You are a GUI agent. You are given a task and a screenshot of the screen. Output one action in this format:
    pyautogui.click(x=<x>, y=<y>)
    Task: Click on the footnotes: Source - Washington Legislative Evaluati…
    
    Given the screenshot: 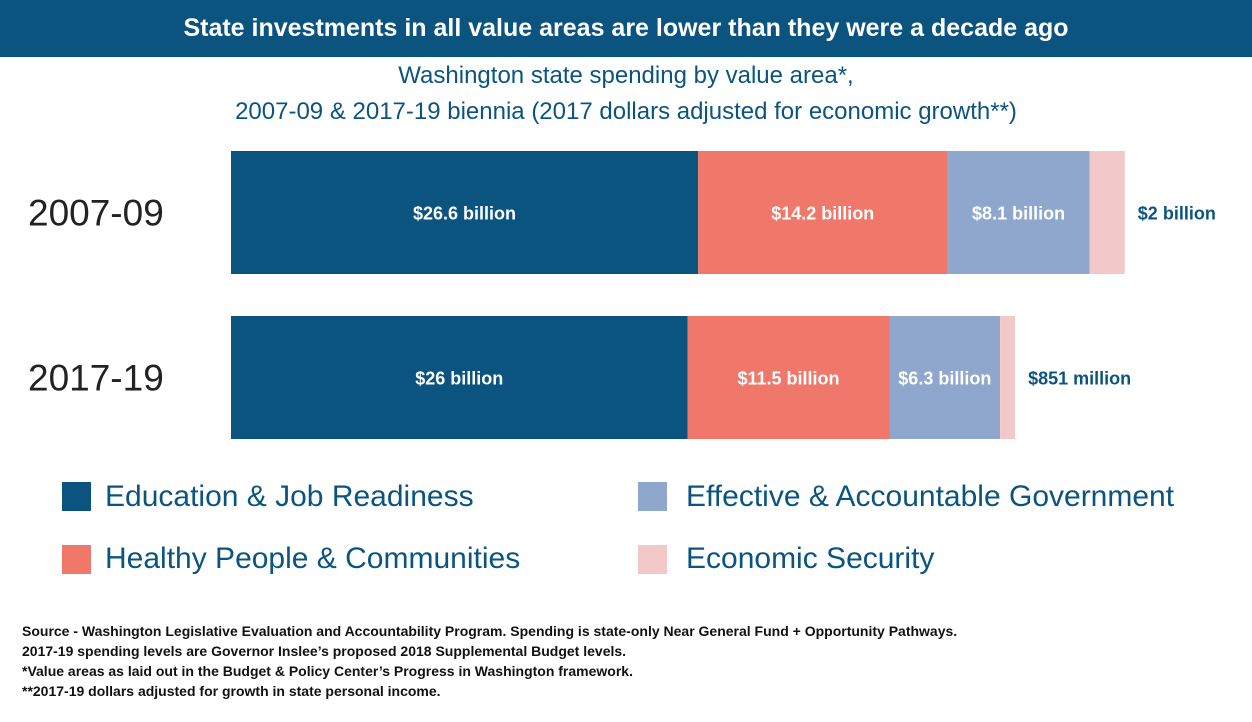 What is the action you would take?
    pyautogui.click(x=489, y=661)
    